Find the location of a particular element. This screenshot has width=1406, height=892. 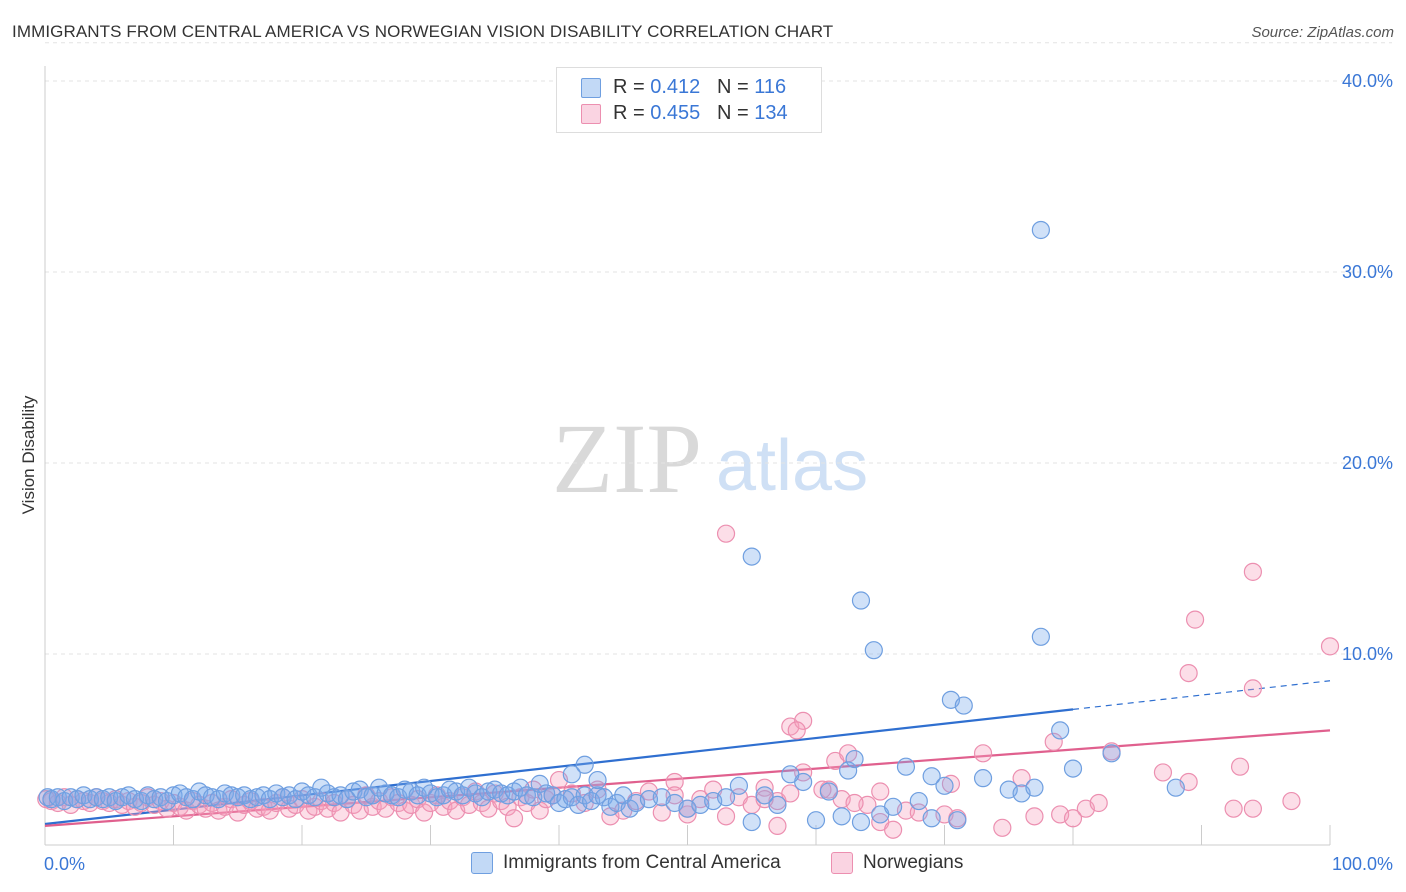

n-value: 116 is located at coordinates (770, 87).